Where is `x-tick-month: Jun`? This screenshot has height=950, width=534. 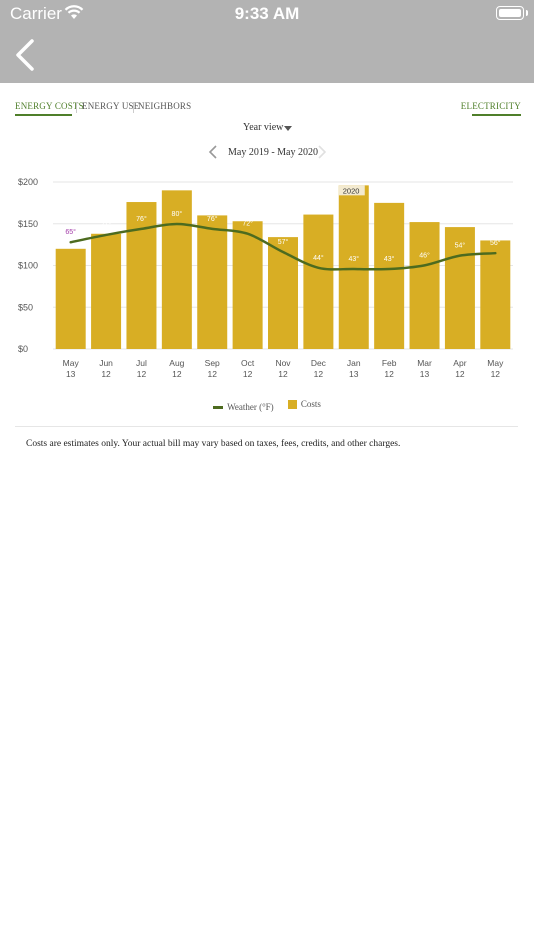
x-tick-month: Jun is located at coordinates (106, 363).